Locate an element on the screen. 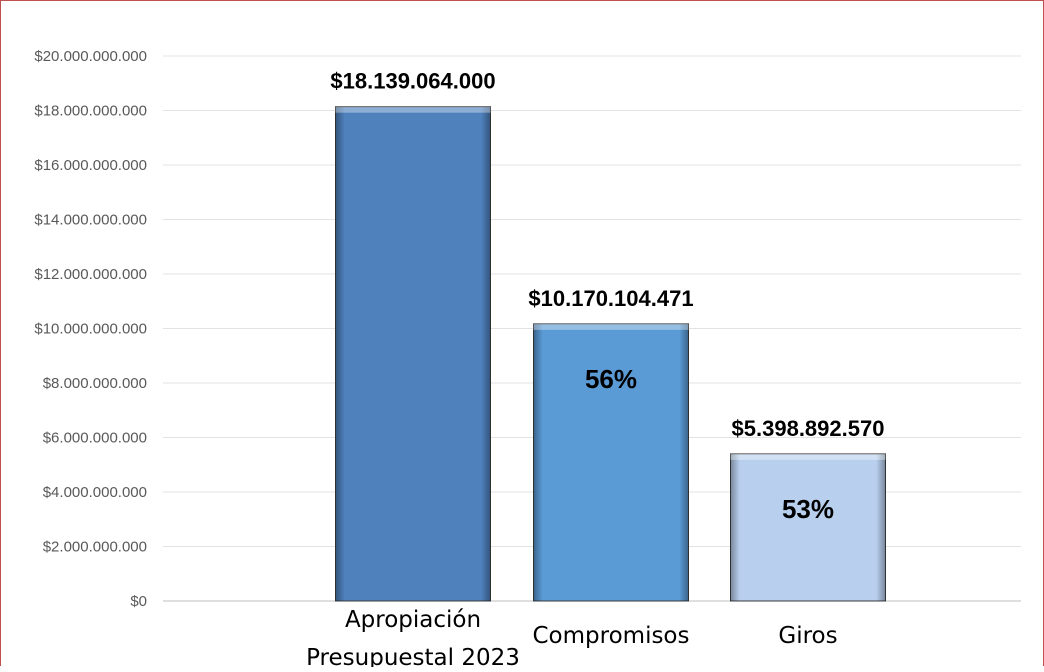 This screenshot has width=1044, height=672. y-tick-label: $0 is located at coordinates (138, 601).